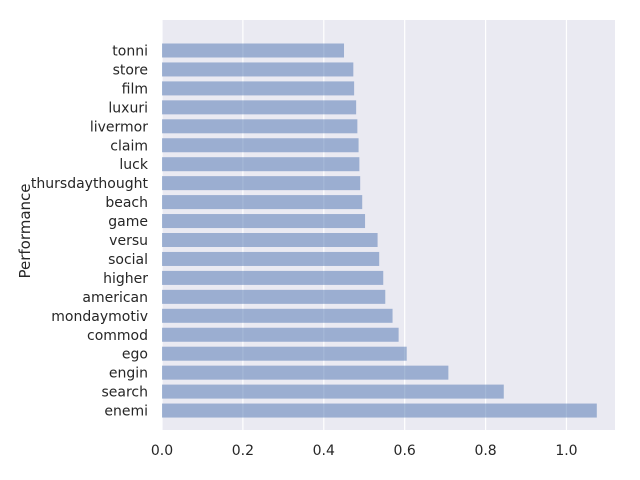  I want to click on x-tick-label: 0.0, so click(162, 451).